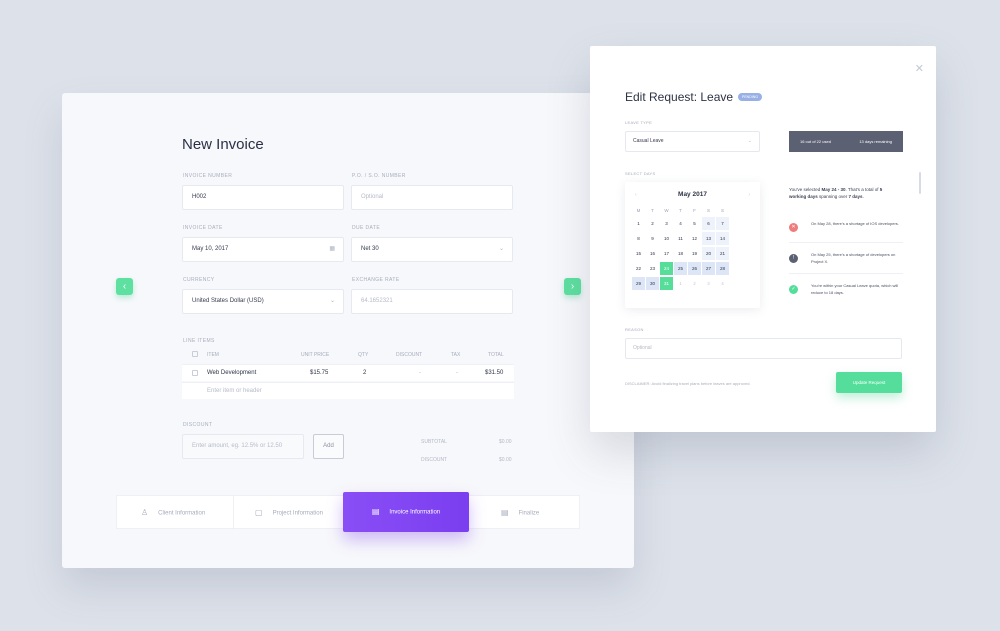 The image size is (1000, 631). What do you see at coordinates (505, 512) in the screenshot?
I see `check-doc-icon: ▤` at bounding box center [505, 512].